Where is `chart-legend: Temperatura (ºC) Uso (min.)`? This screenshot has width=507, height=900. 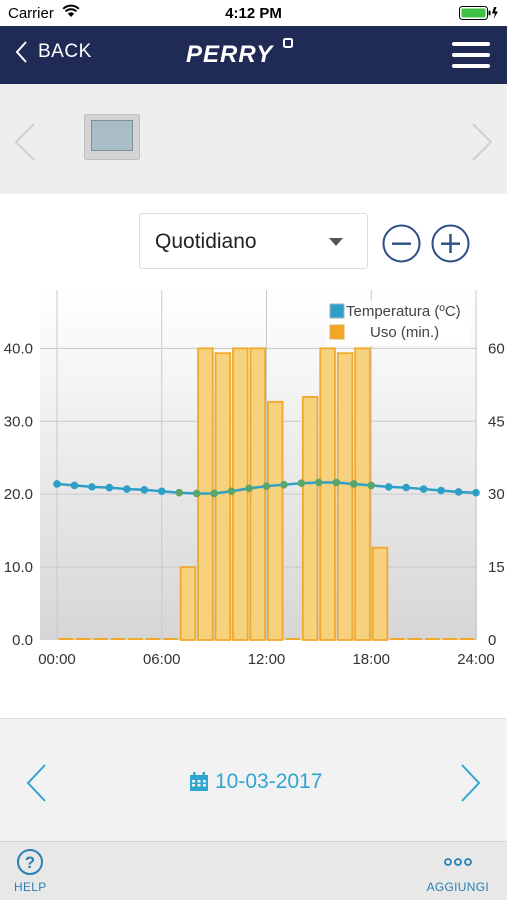
chart-legend: Temperatura (ºC) Uso (min.) is located at coordinates (399, 323).